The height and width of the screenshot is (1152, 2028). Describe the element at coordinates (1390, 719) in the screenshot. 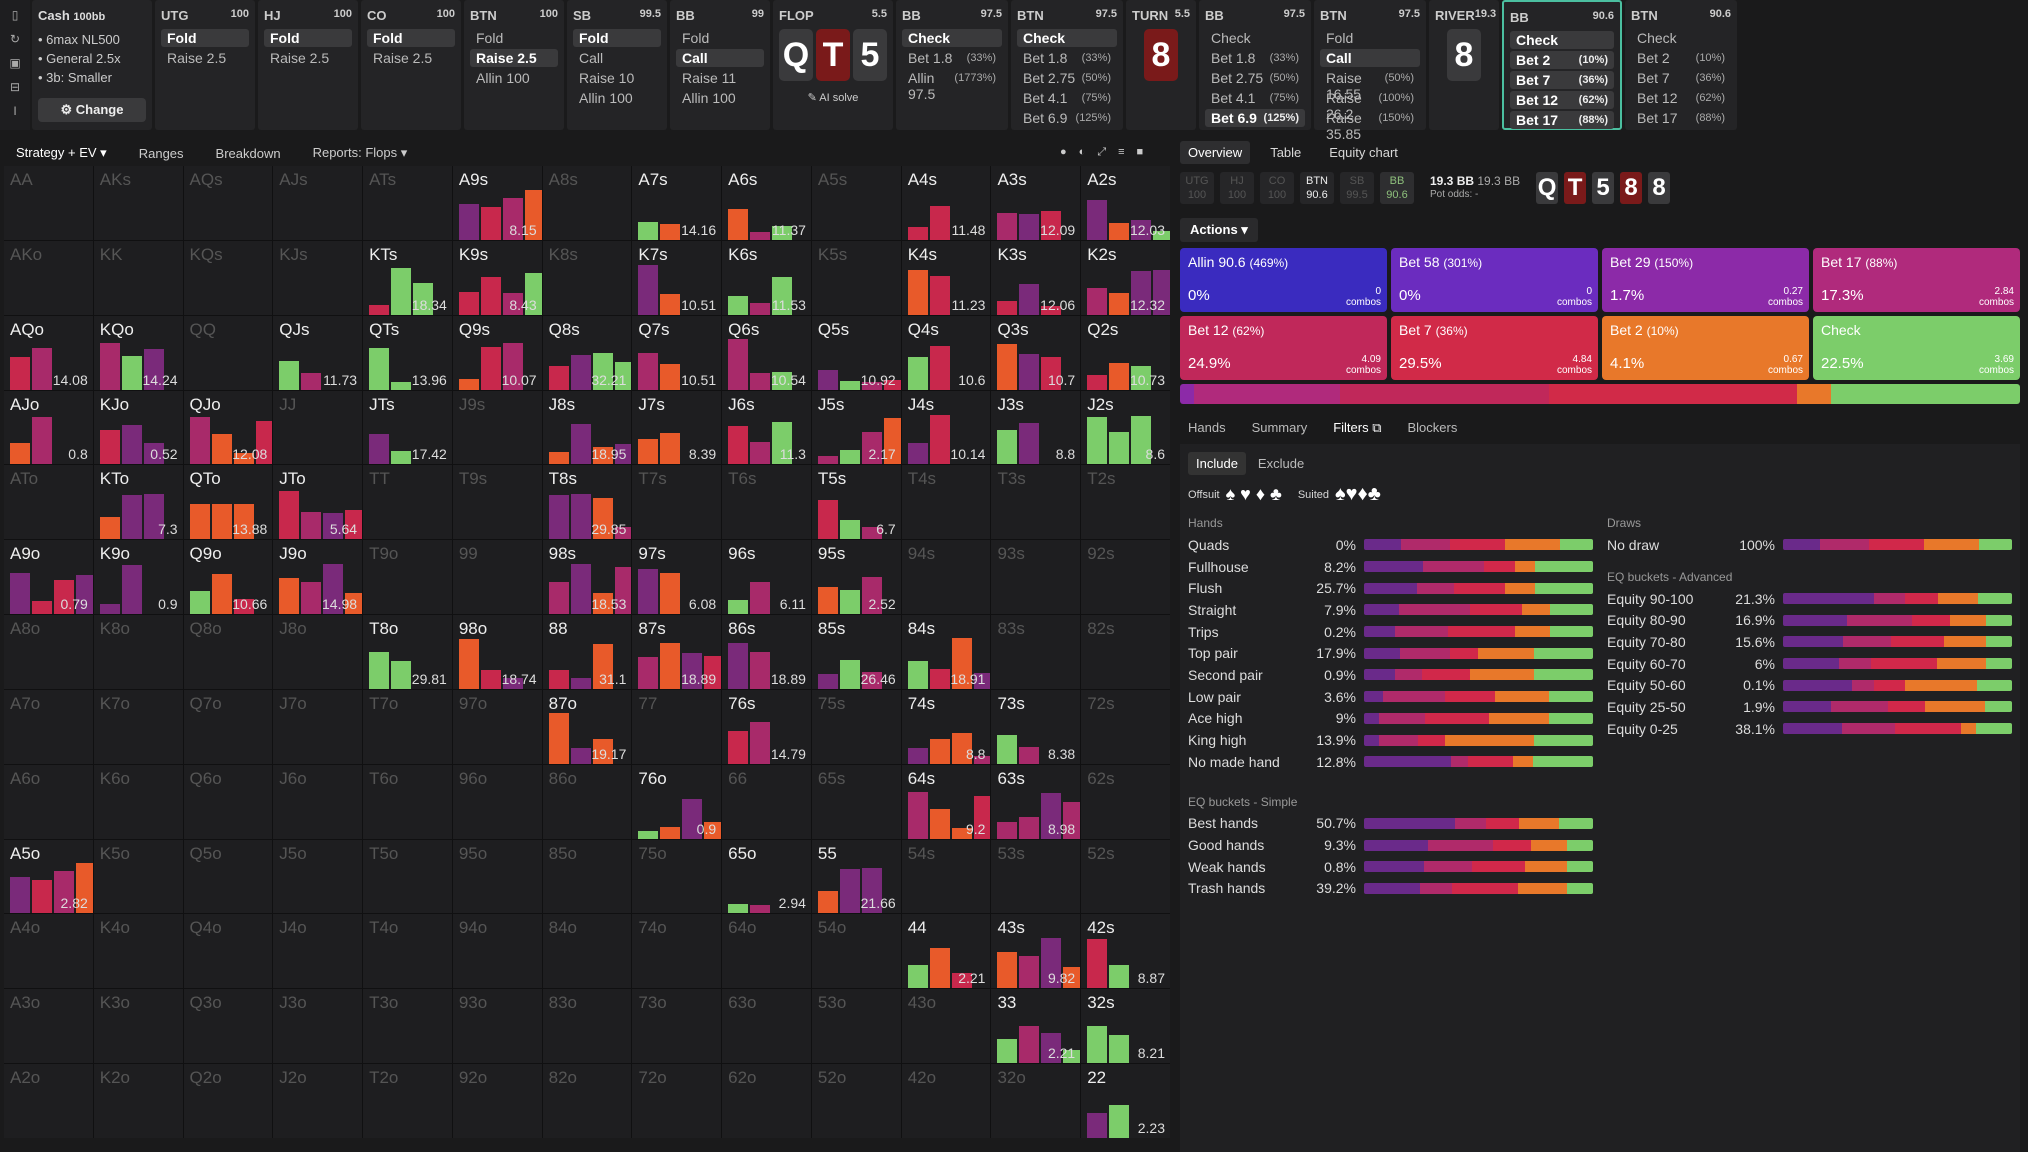

I see `filter-row: Ace high 9%` at that location.